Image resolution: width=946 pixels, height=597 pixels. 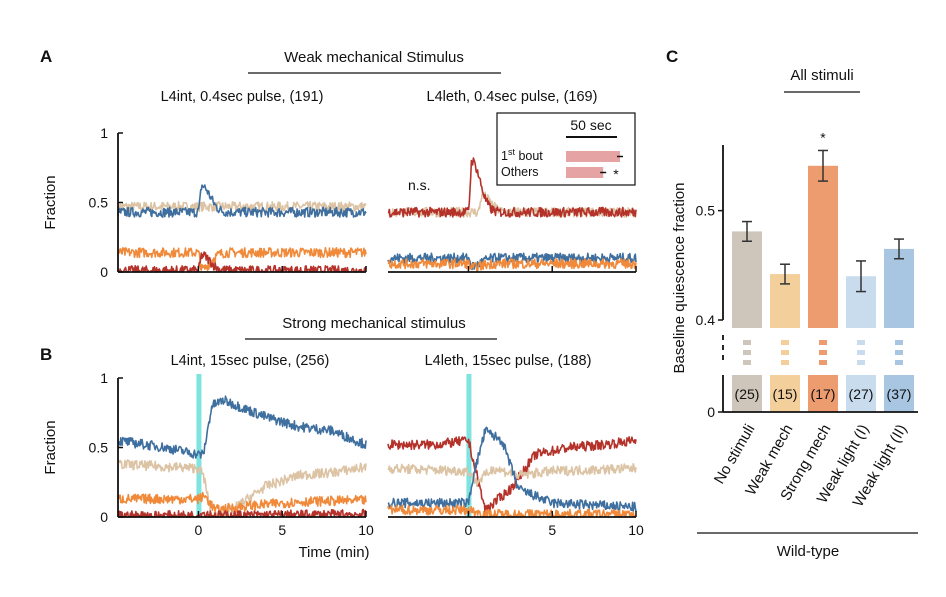 I want to click on panel-letter-c: C, so click(x=672, y=56).